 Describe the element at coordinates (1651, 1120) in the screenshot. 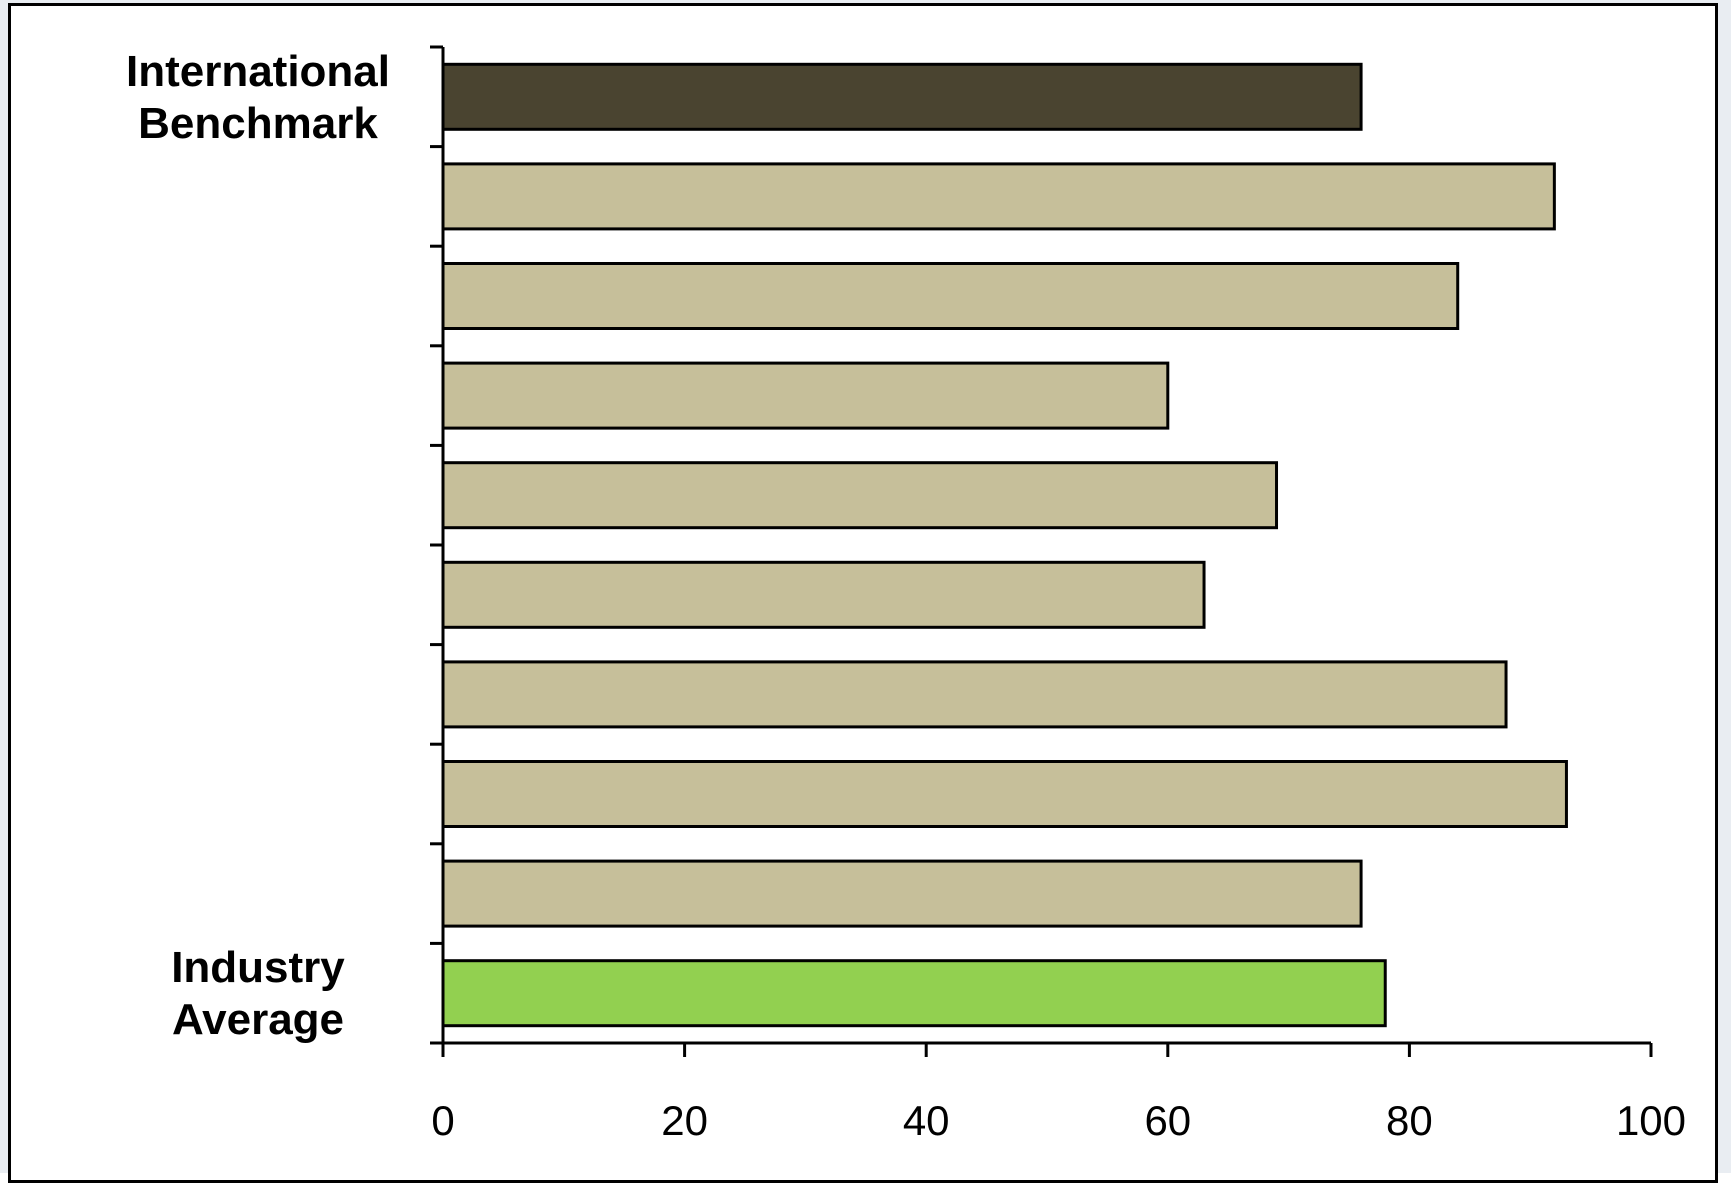

I see `x-tick-label-5: 100` at that location.